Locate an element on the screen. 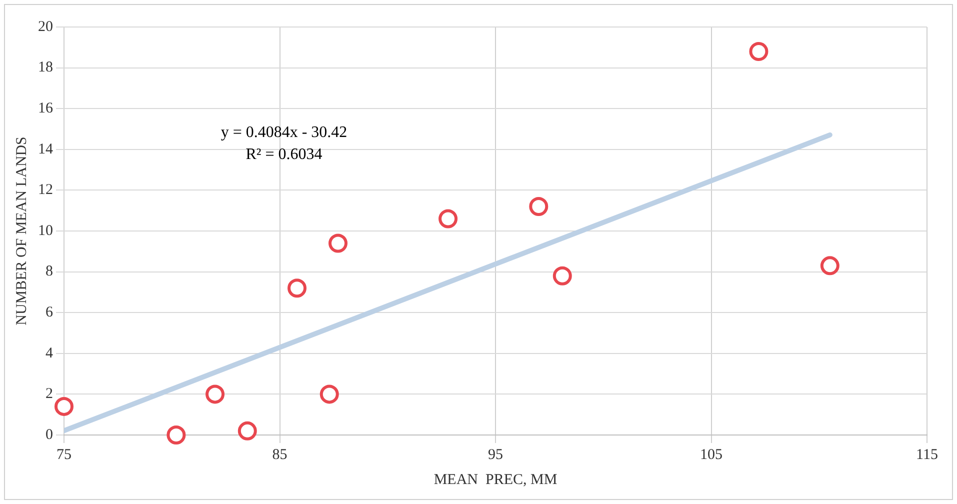 Image resolution: width=957 pixels, height=504 pixels. x-axis-title: MEAN PREC, MM is located at coordinates (496, 480).